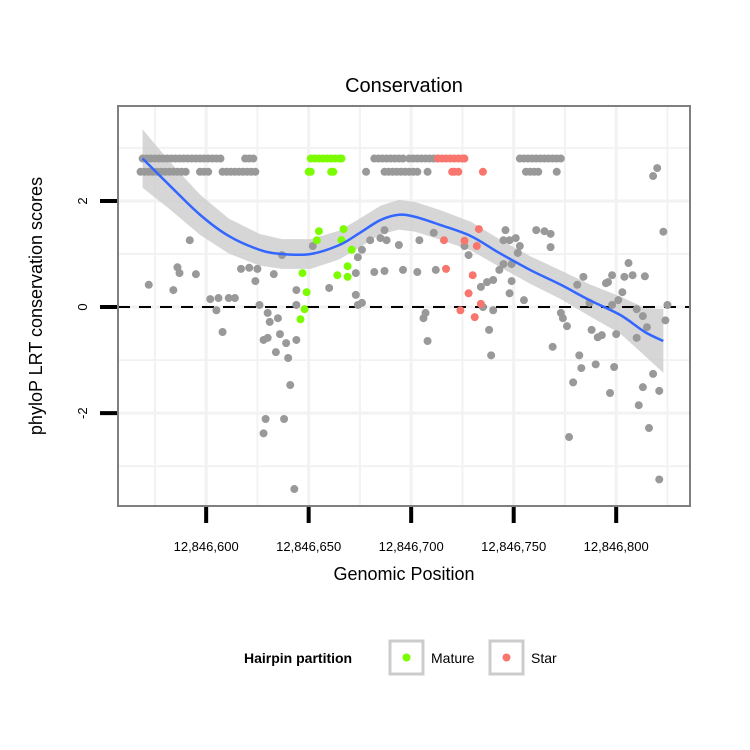 Image resolution: width=750 pixels, height=750 pixels. Describe the element at coordinates (411, 546) in the screenshot. I see `x-tick-label: 12,846,700` at that location.